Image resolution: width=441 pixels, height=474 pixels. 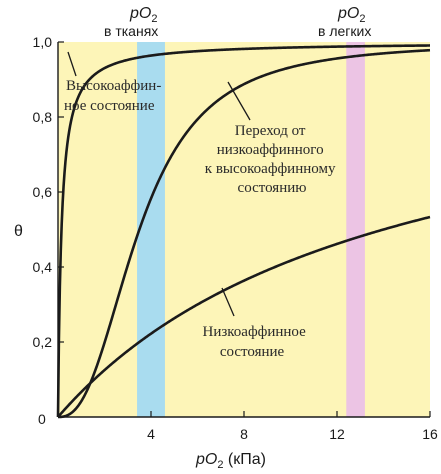 What do you see at coordinates (270, 169) in the screenshot?
I see `transition-label-line3: к высокоаффинному` at bounding box center [270, 169].